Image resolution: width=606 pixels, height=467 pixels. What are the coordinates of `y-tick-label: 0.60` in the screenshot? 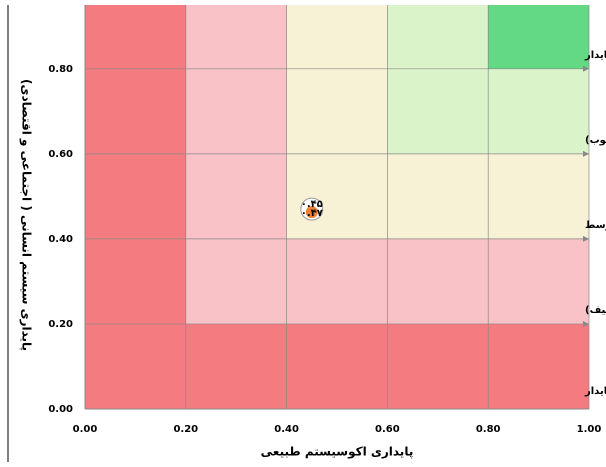 It's located at (60, 154).